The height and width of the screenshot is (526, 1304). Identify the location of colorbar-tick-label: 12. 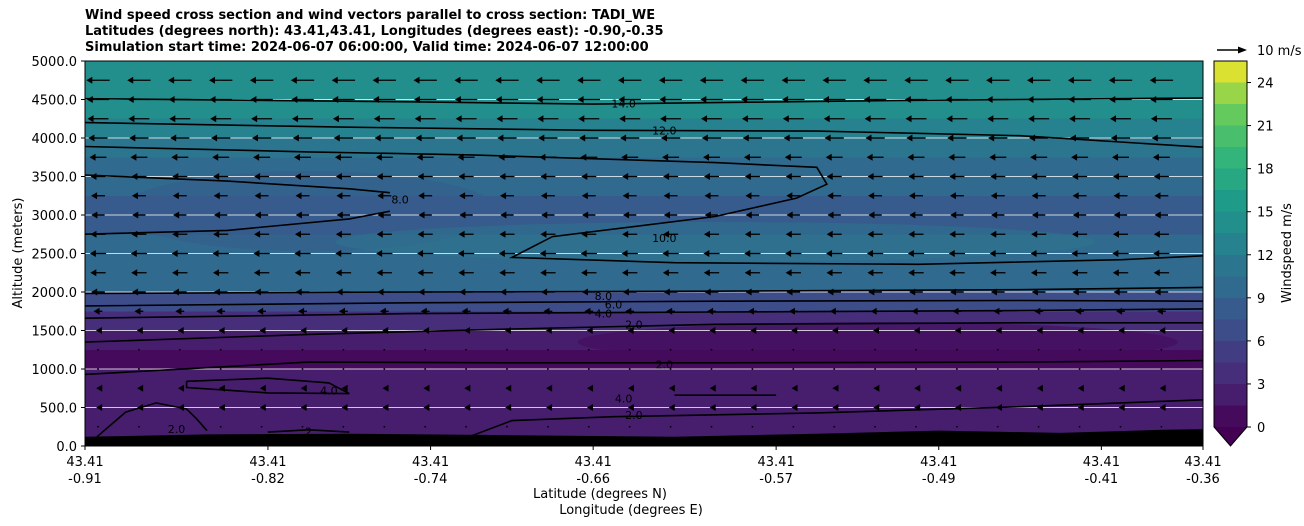
(1265, 256).